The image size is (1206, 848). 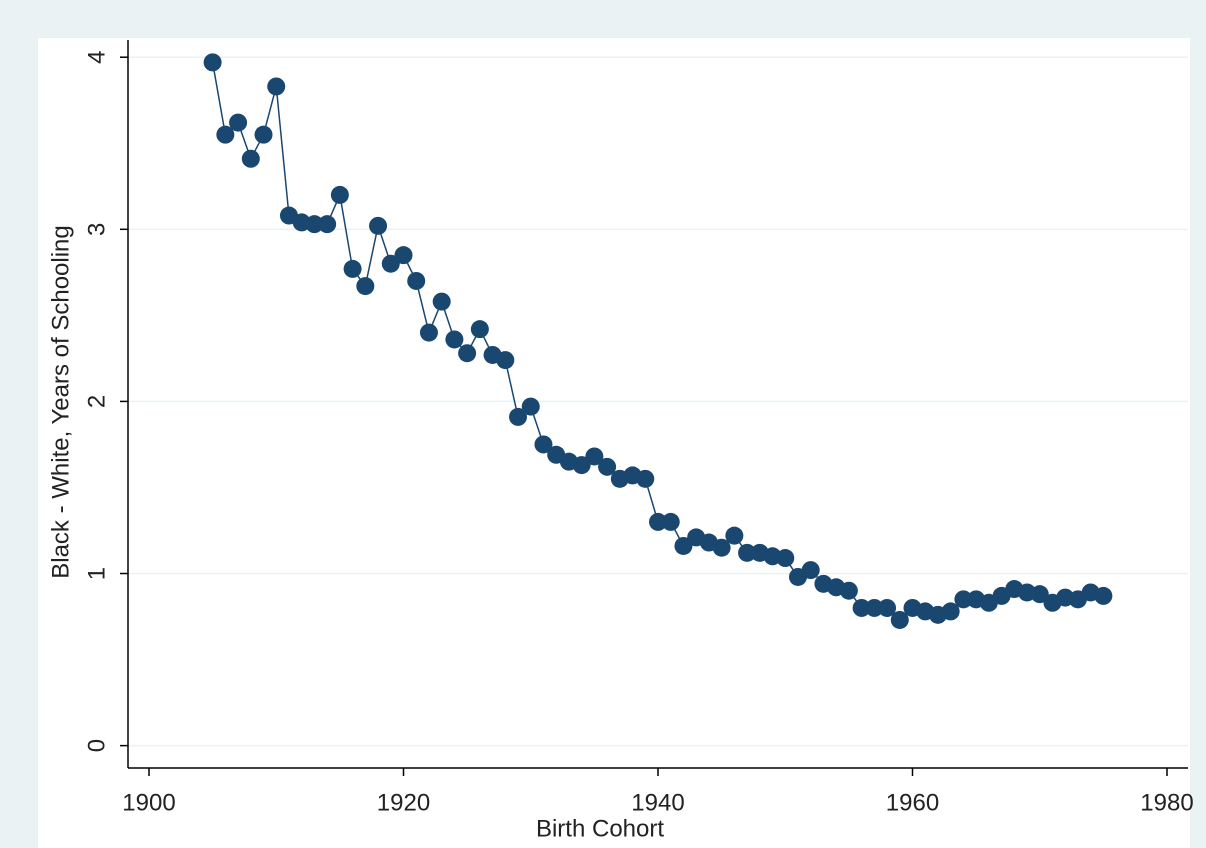 I want to click on x-tick-label: 1960, so click(x=912, y=802).